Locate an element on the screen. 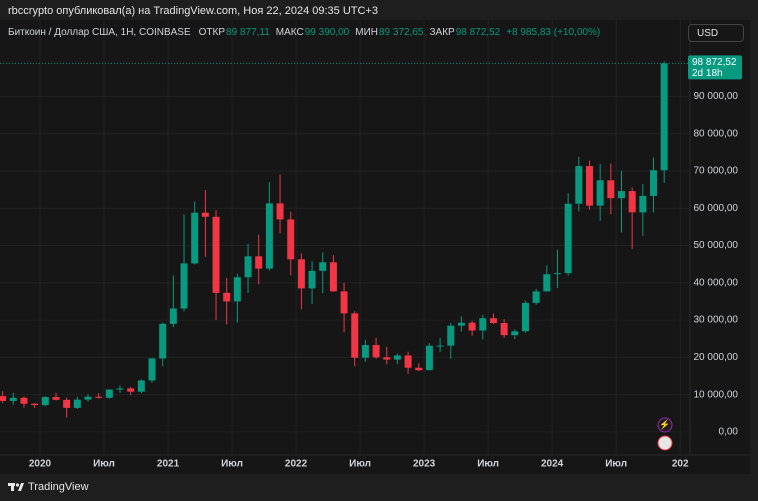 The image size is (758, 501). low-value: 89 372,65 is located at coordinates (401, 32).